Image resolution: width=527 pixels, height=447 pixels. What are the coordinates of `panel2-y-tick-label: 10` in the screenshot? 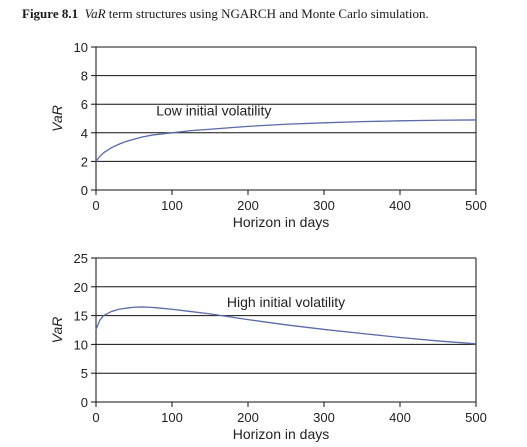 It's located at (81, 344).